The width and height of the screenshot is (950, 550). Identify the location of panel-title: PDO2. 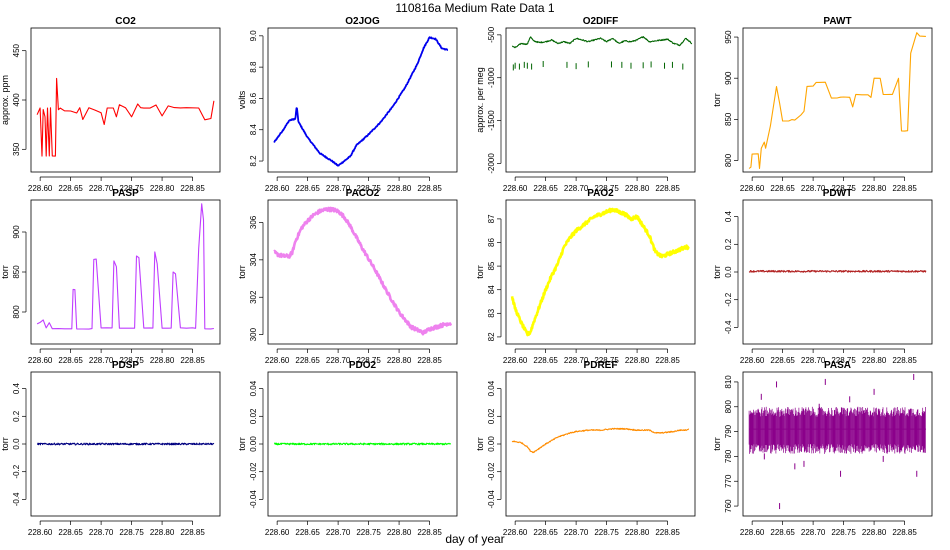
(363, 365).